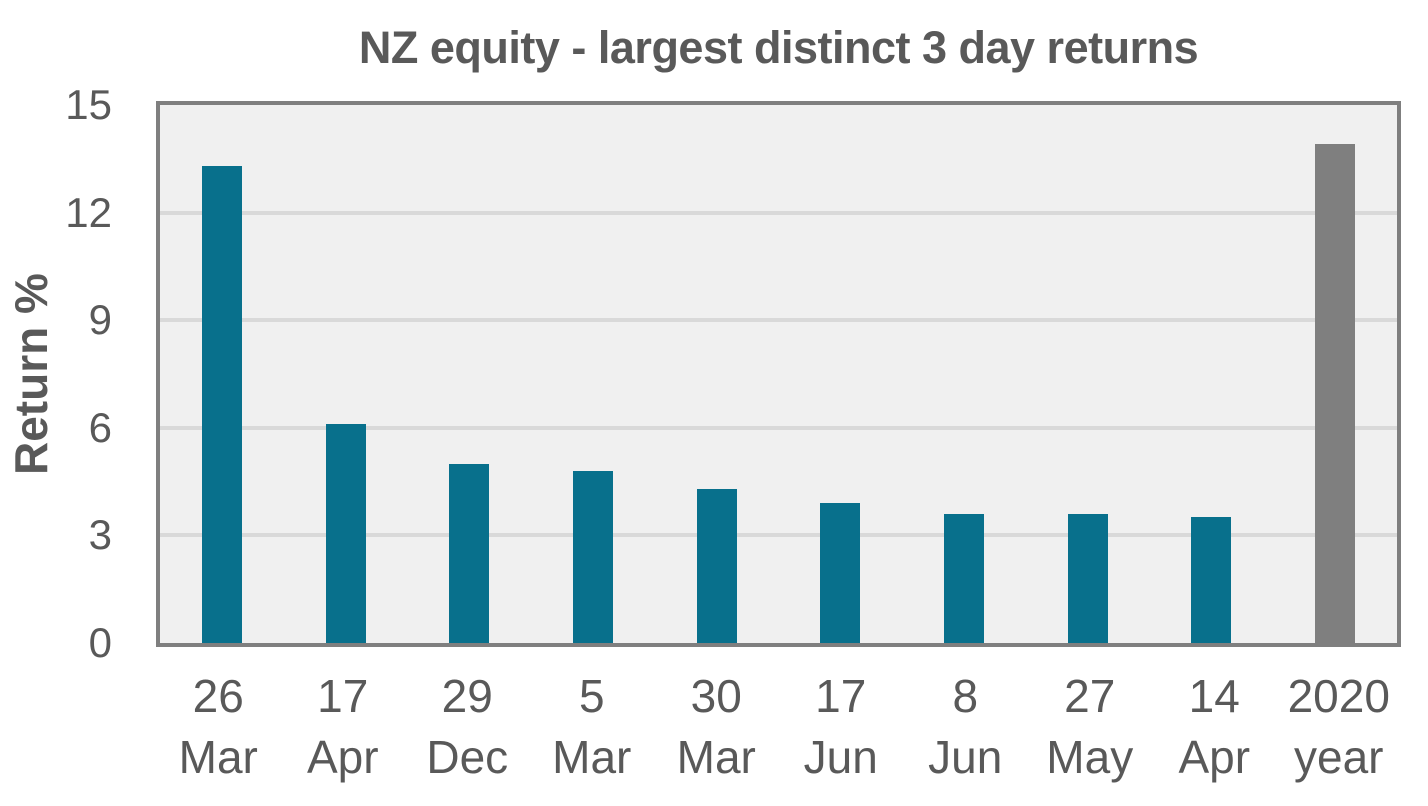 The image size is (1428, 806). I want to click on x-tick-label-line: May, so click(1090, 757).